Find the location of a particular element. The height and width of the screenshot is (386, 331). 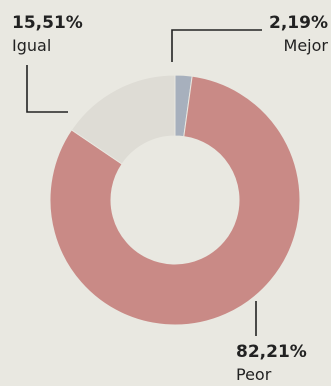

label-igual-value: 15,51% is located at coordinates (47, 23).